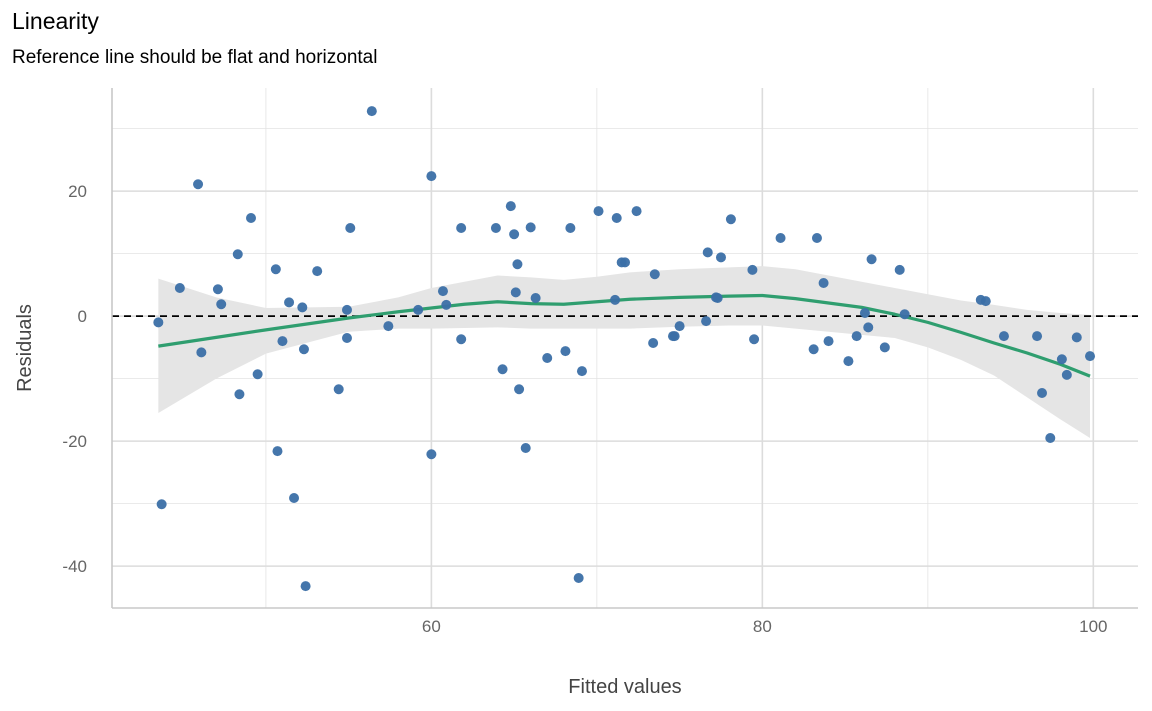 The width and height of the screenshot is (1152, 711). I want to click on x-tick-label: 80, so click(762, 626).